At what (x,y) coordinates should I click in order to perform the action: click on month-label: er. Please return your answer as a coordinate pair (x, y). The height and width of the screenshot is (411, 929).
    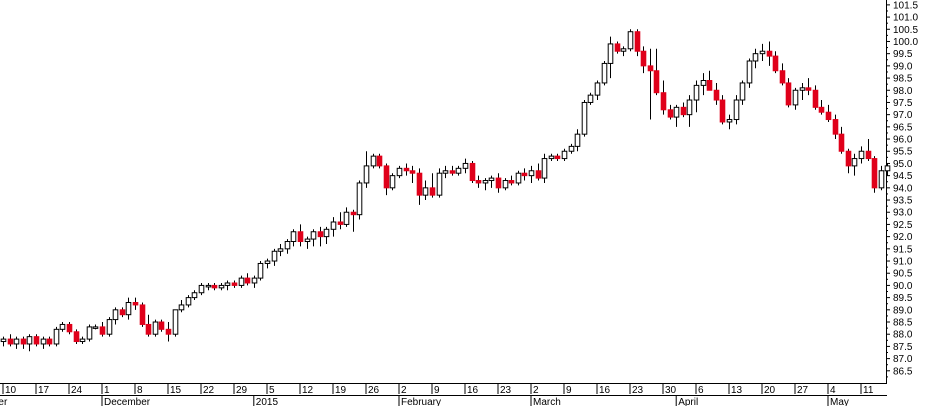
    Looking at the image, I should click on (4, 401).